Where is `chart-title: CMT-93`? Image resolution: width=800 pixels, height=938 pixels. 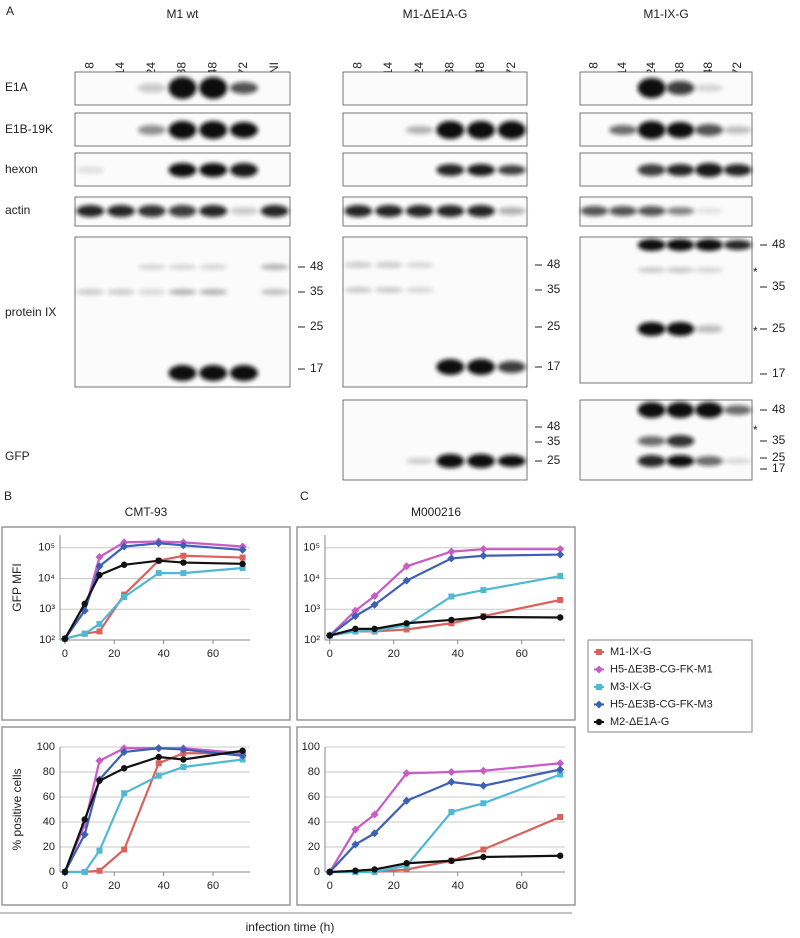 chart-title: CMT-93 is located at coordinates (146, 512).